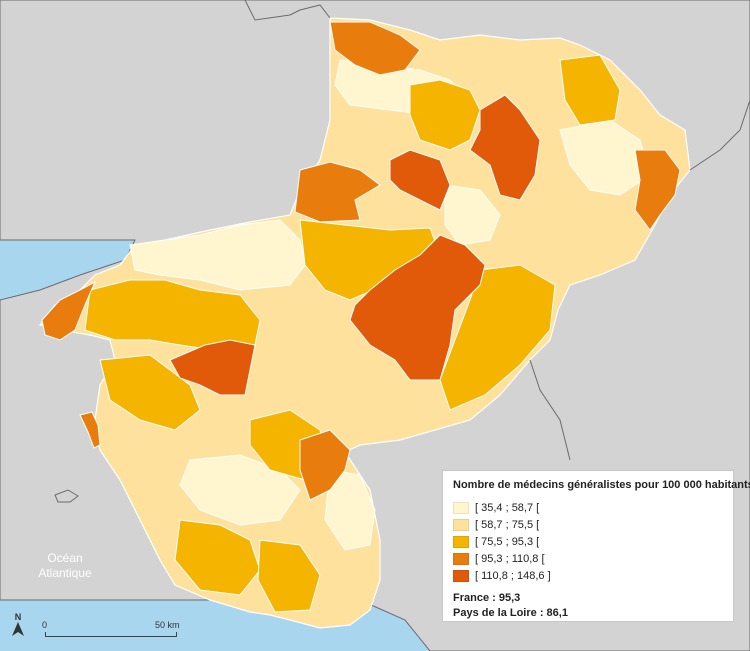 The height and width of the screenshot is (651, 750). I want to click on zone-class1-e, so click(240, 490).